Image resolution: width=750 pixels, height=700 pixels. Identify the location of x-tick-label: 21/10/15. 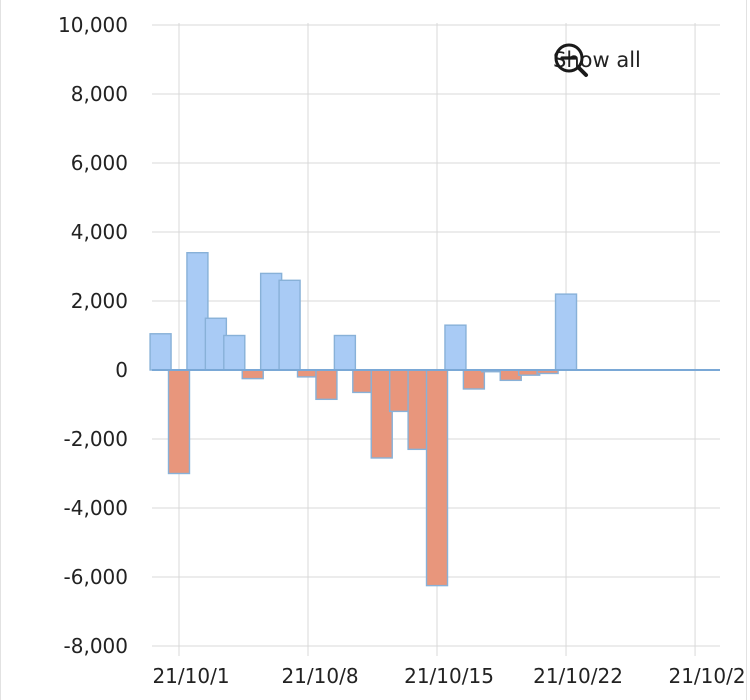
(449, 676).